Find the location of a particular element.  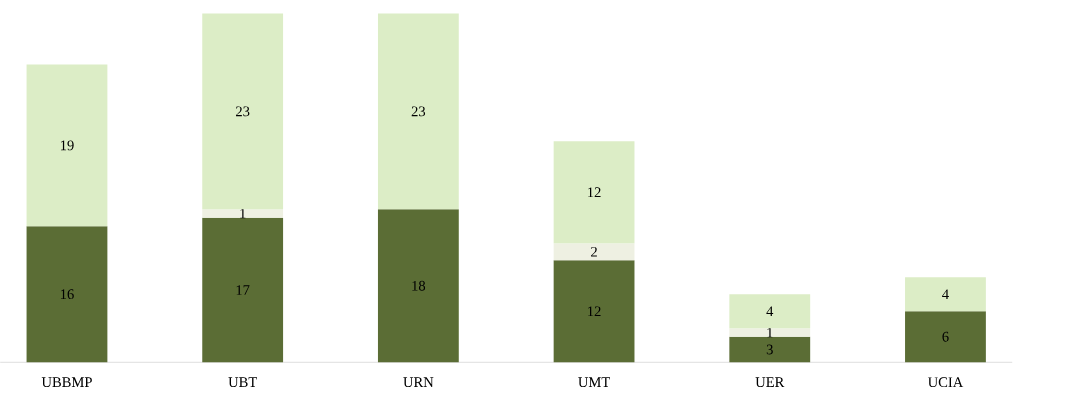

data-label: 17 is located at coordinates (243, 290).